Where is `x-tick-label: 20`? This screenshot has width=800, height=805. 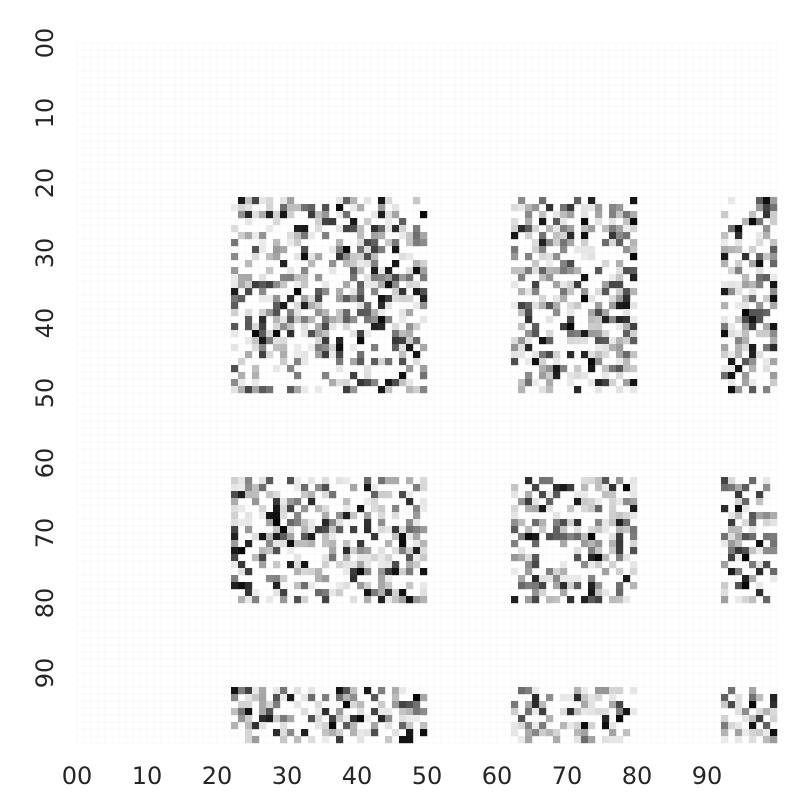
x-tick-label: 20 is located at coordinates (217, 776).